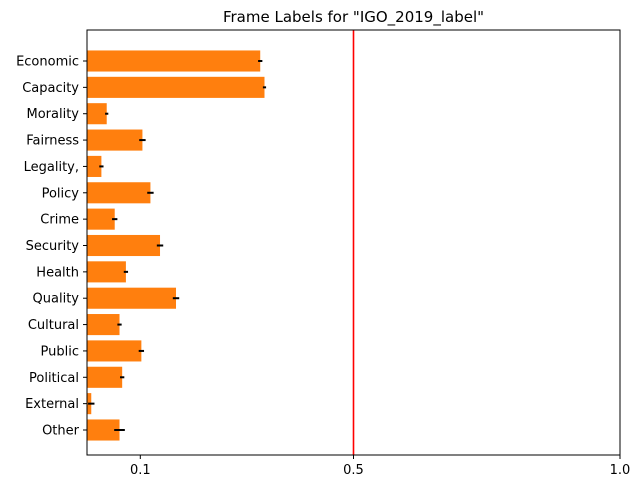 This screenshot has height=492, width=641. I want to click on x-tick-label: 0.1, so click(140, 470).